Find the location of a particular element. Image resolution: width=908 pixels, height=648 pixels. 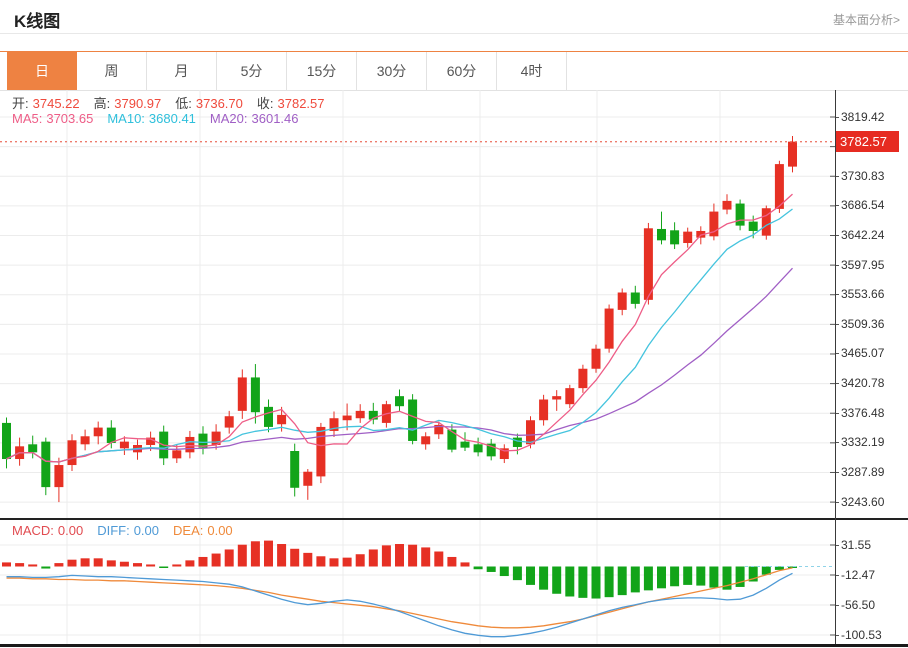

tab-period-1: 日 is located at coordinates (42, 71).